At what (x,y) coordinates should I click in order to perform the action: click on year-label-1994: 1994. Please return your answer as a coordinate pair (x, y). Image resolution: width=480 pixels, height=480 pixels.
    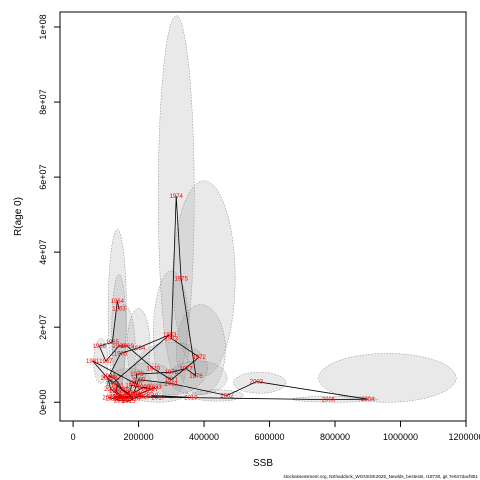
    Looking at the image, I should click on (121, 399).